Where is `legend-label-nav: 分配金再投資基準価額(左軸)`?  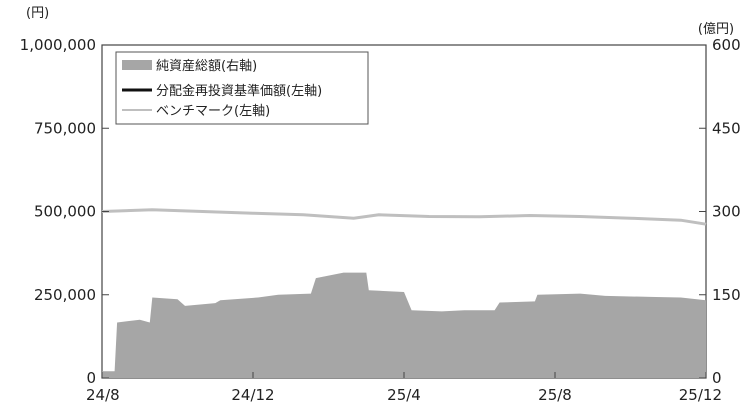 legend-label-nav: 分配金再投資基準価額(左軸) is located at coordinates (239, 91).